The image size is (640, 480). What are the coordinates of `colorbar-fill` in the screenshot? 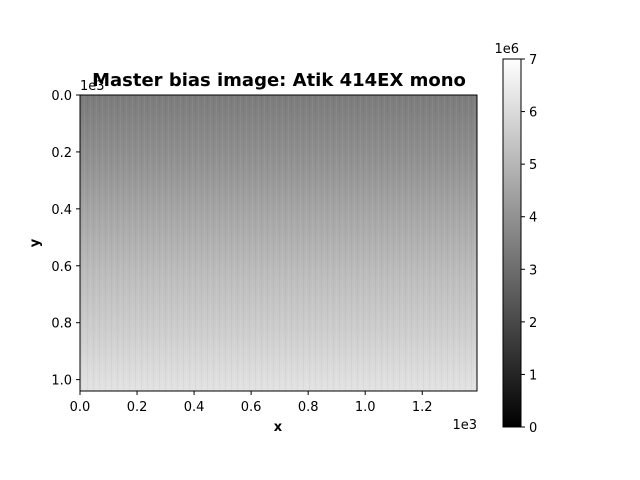 It's located at (512, 243).